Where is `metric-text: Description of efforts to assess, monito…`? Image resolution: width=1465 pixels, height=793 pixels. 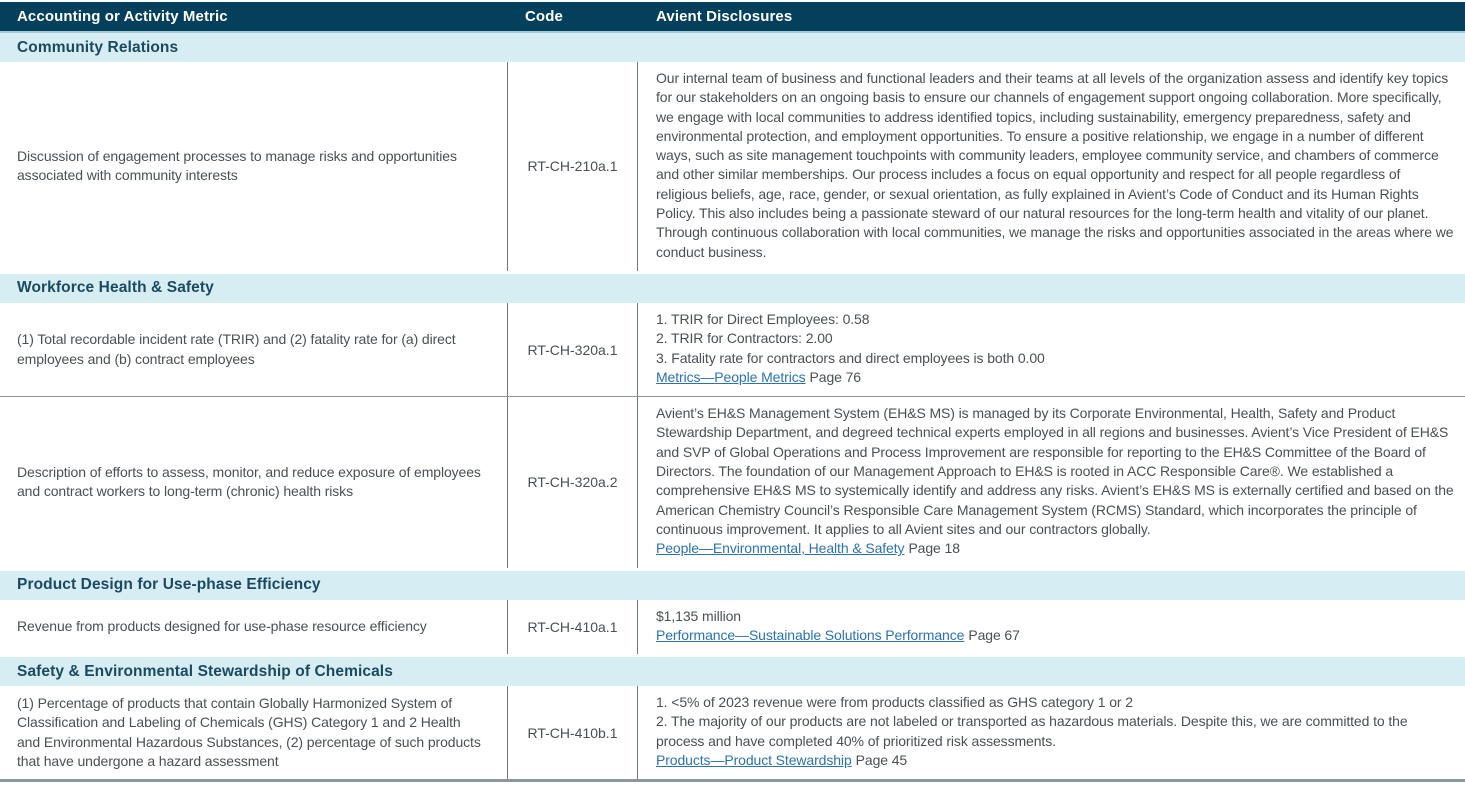
metric-text: Description of efforts to assess, monito… is located at coordinates (249, 482).